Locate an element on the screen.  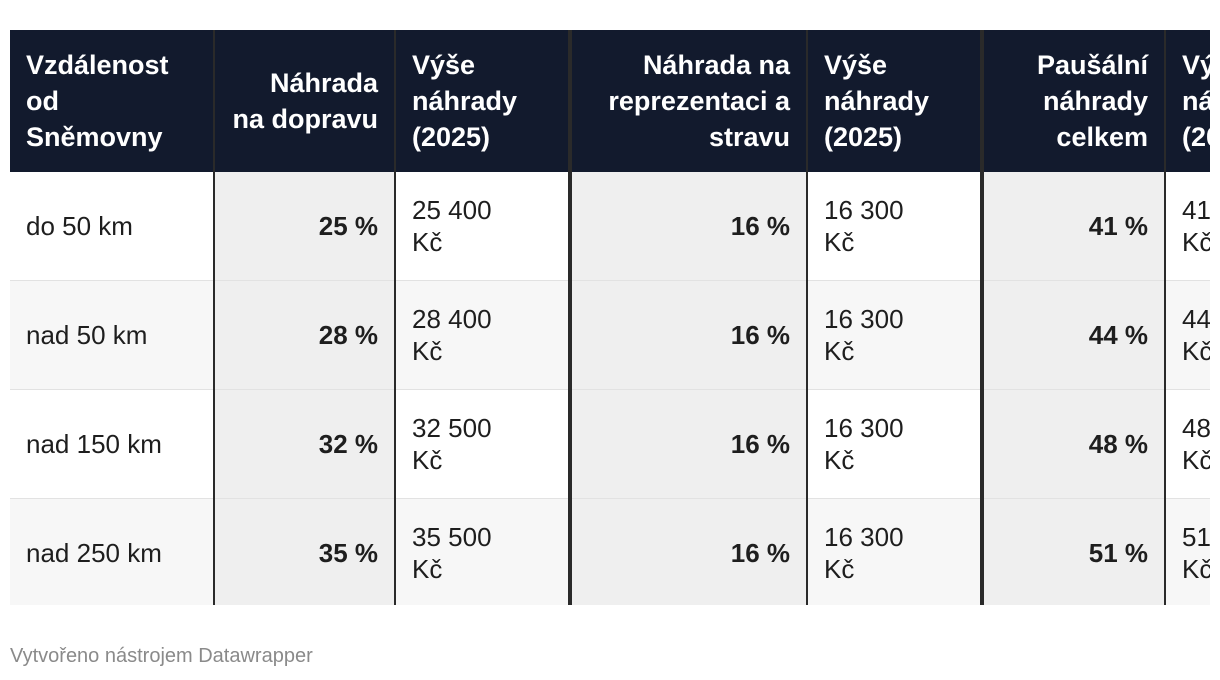
column-header: Náhrada na dopravu is located at coordinates (304, 101).